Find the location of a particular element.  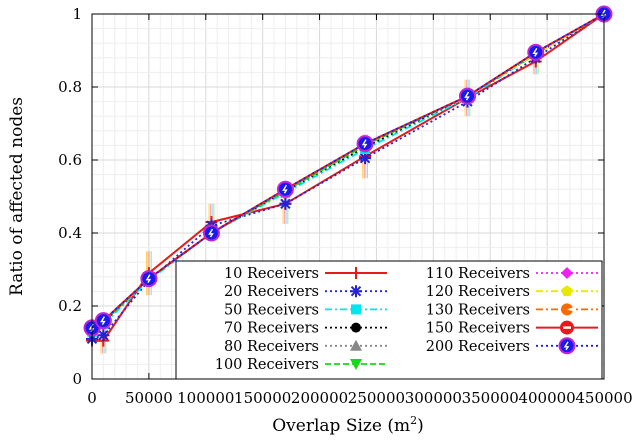

legend-item: 150 Receivers is located at coordinates (512, 328).